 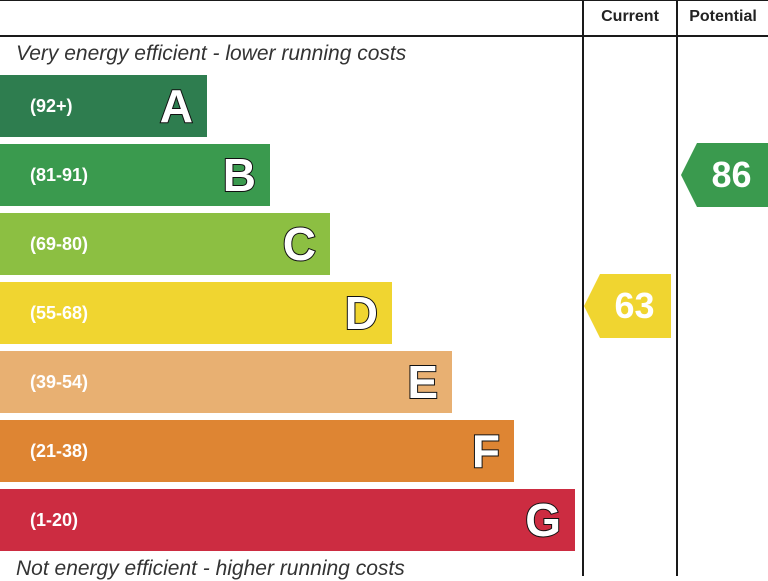 I want to click on potential-rating-value: 86, so click(x=731, y=174).